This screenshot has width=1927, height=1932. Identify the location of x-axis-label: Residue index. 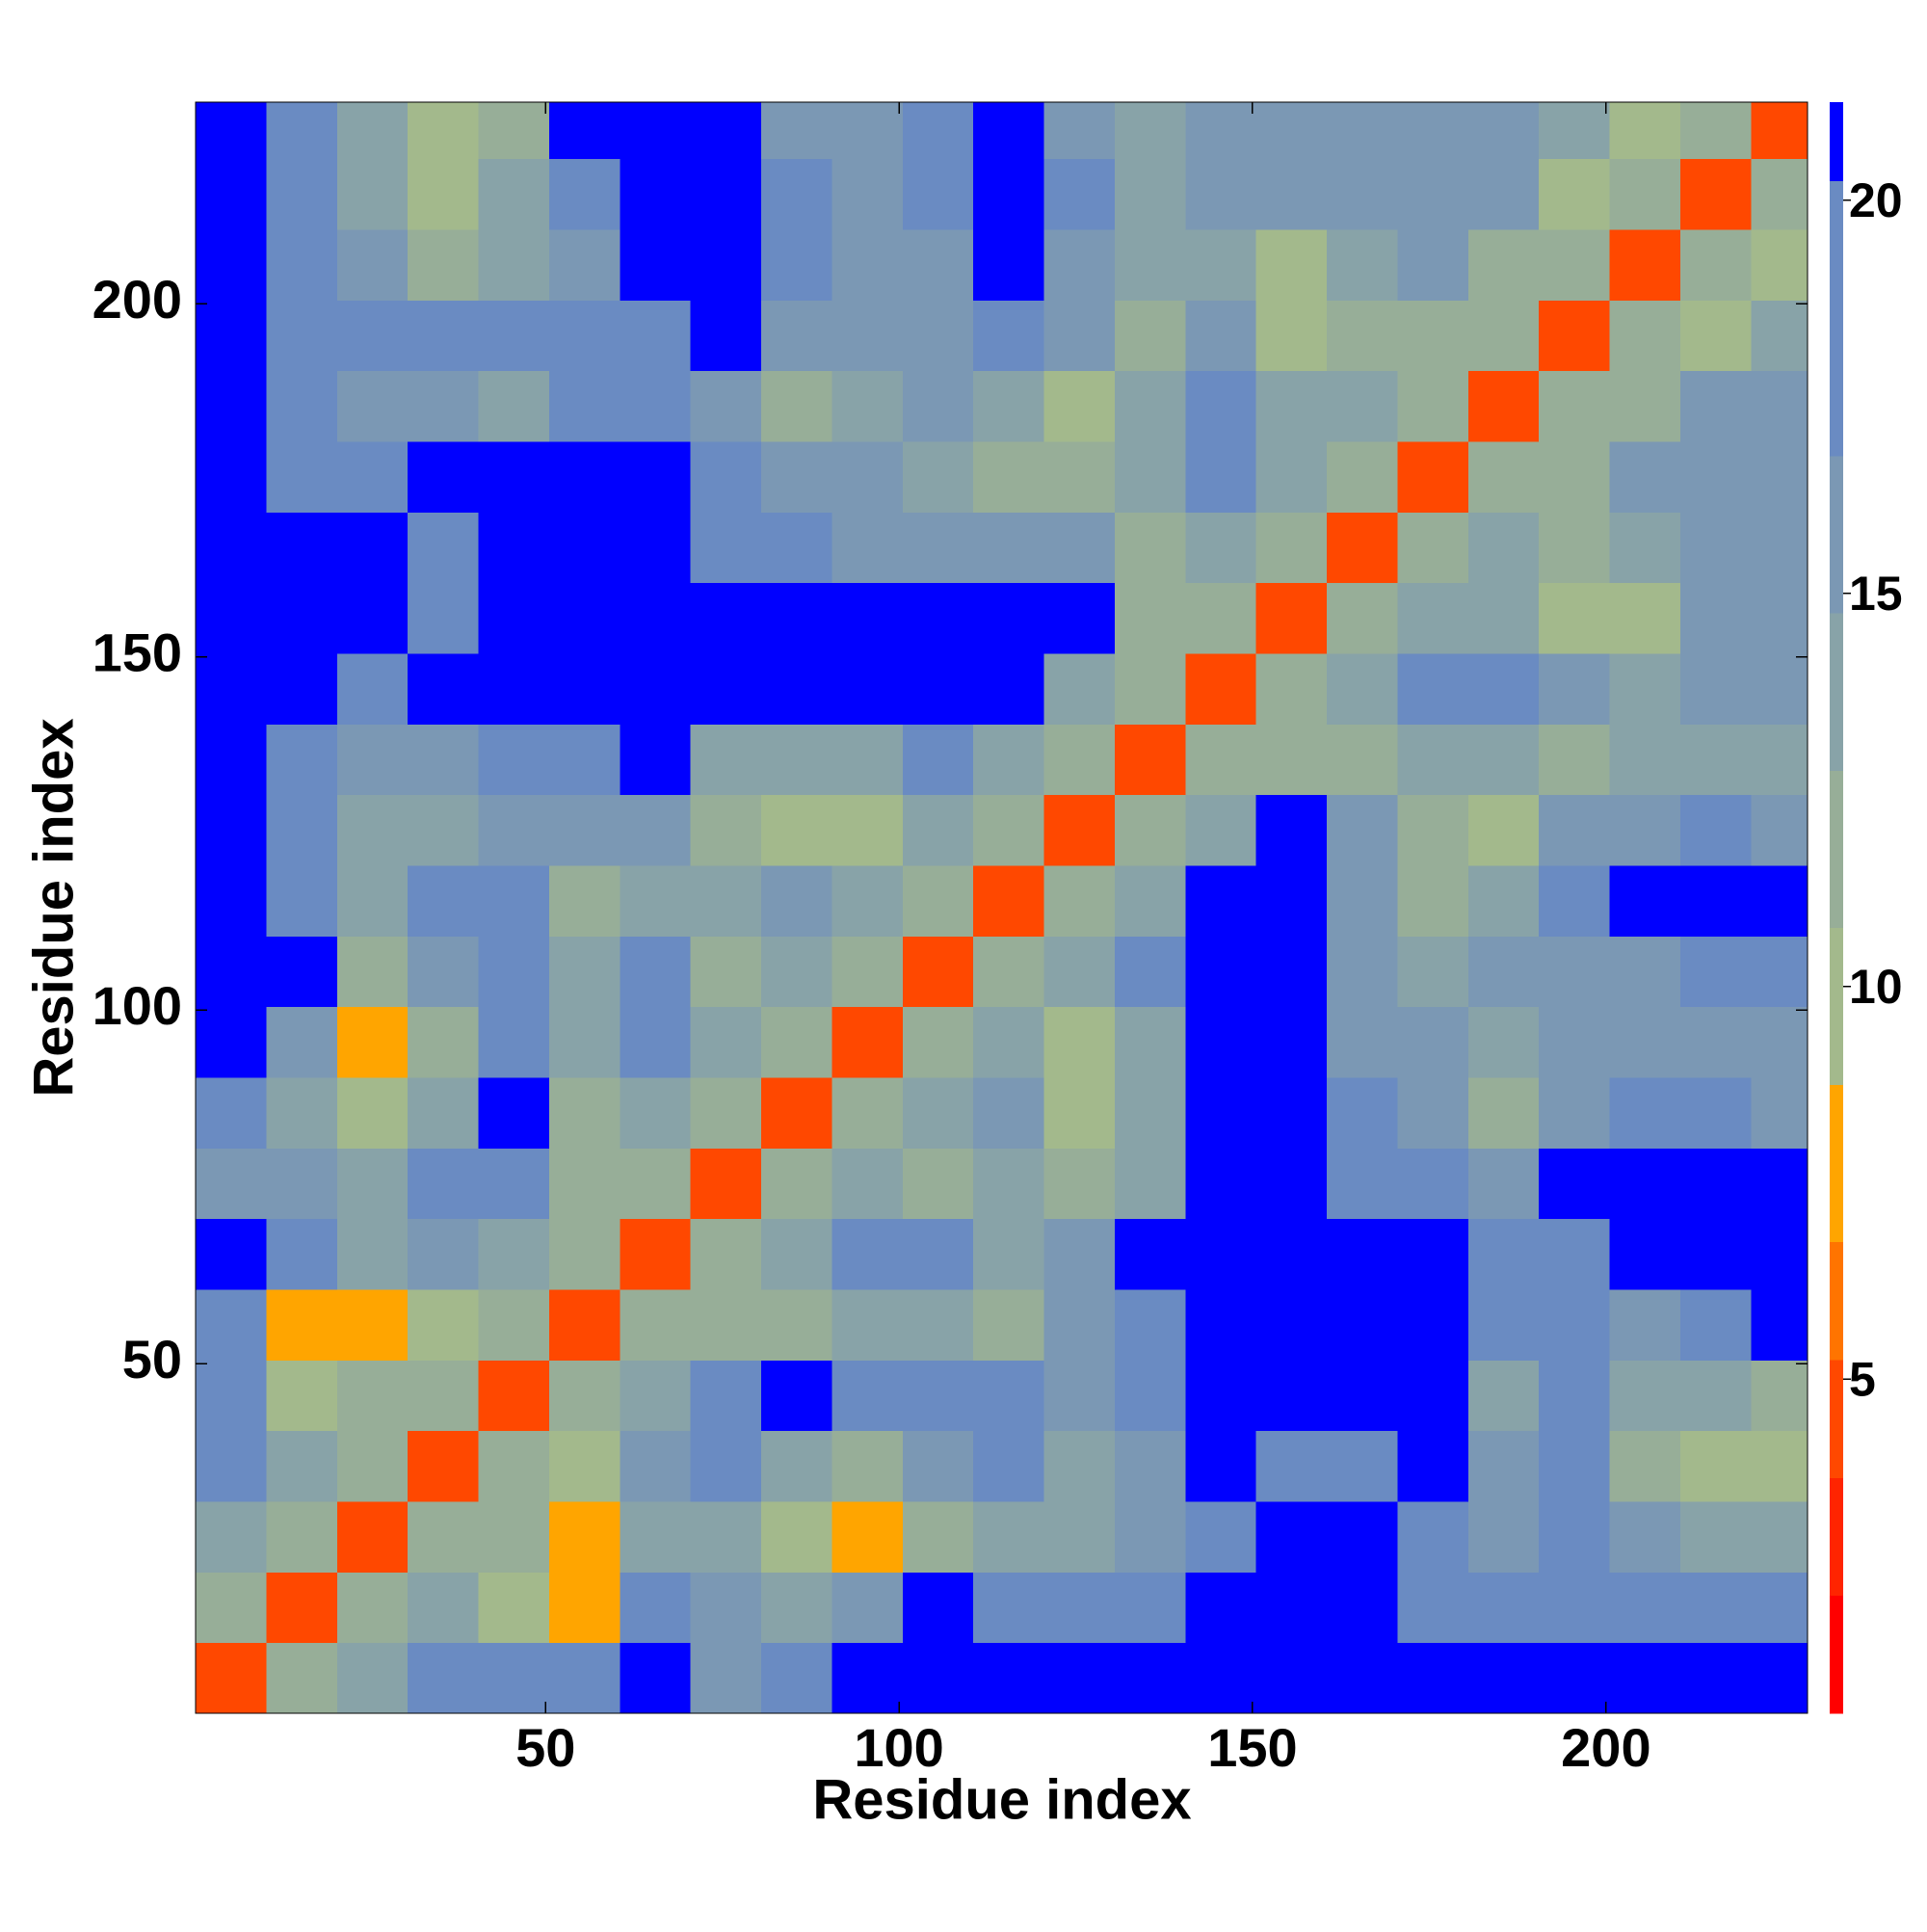
(1001, 1799).